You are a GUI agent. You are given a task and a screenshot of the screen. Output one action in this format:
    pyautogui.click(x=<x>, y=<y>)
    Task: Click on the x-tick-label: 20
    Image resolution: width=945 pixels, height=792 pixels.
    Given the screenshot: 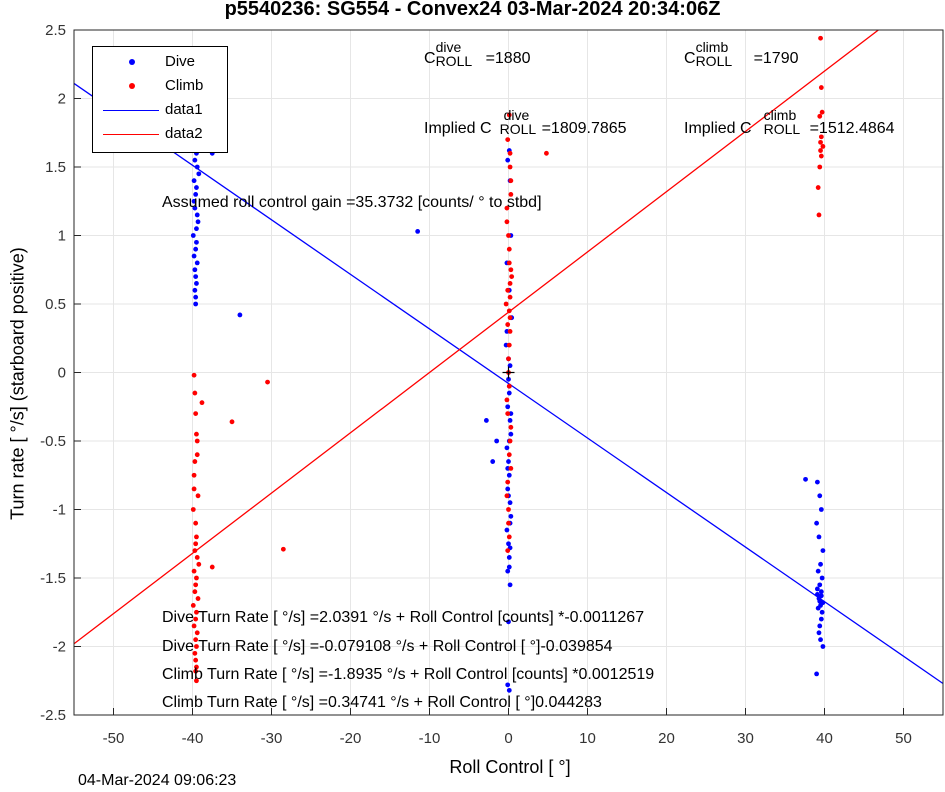 What is the action you would take?
    pyautogui.click(x=666, y=738)
    